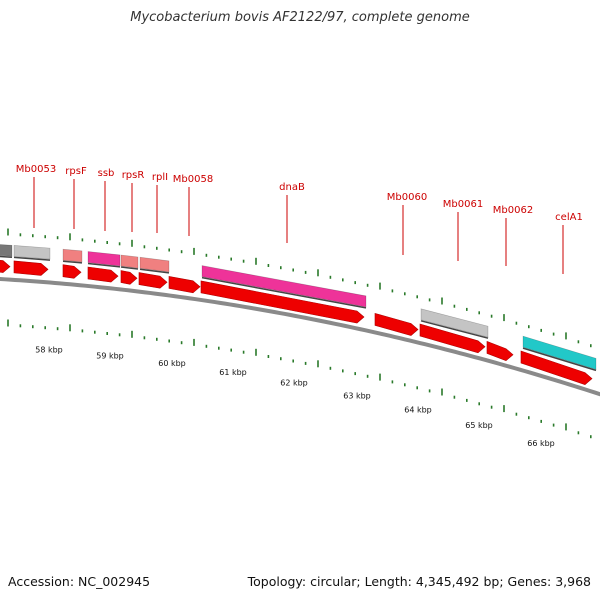  I want to click on kbp-scale-label: 58 kbp, so click(49, 350).